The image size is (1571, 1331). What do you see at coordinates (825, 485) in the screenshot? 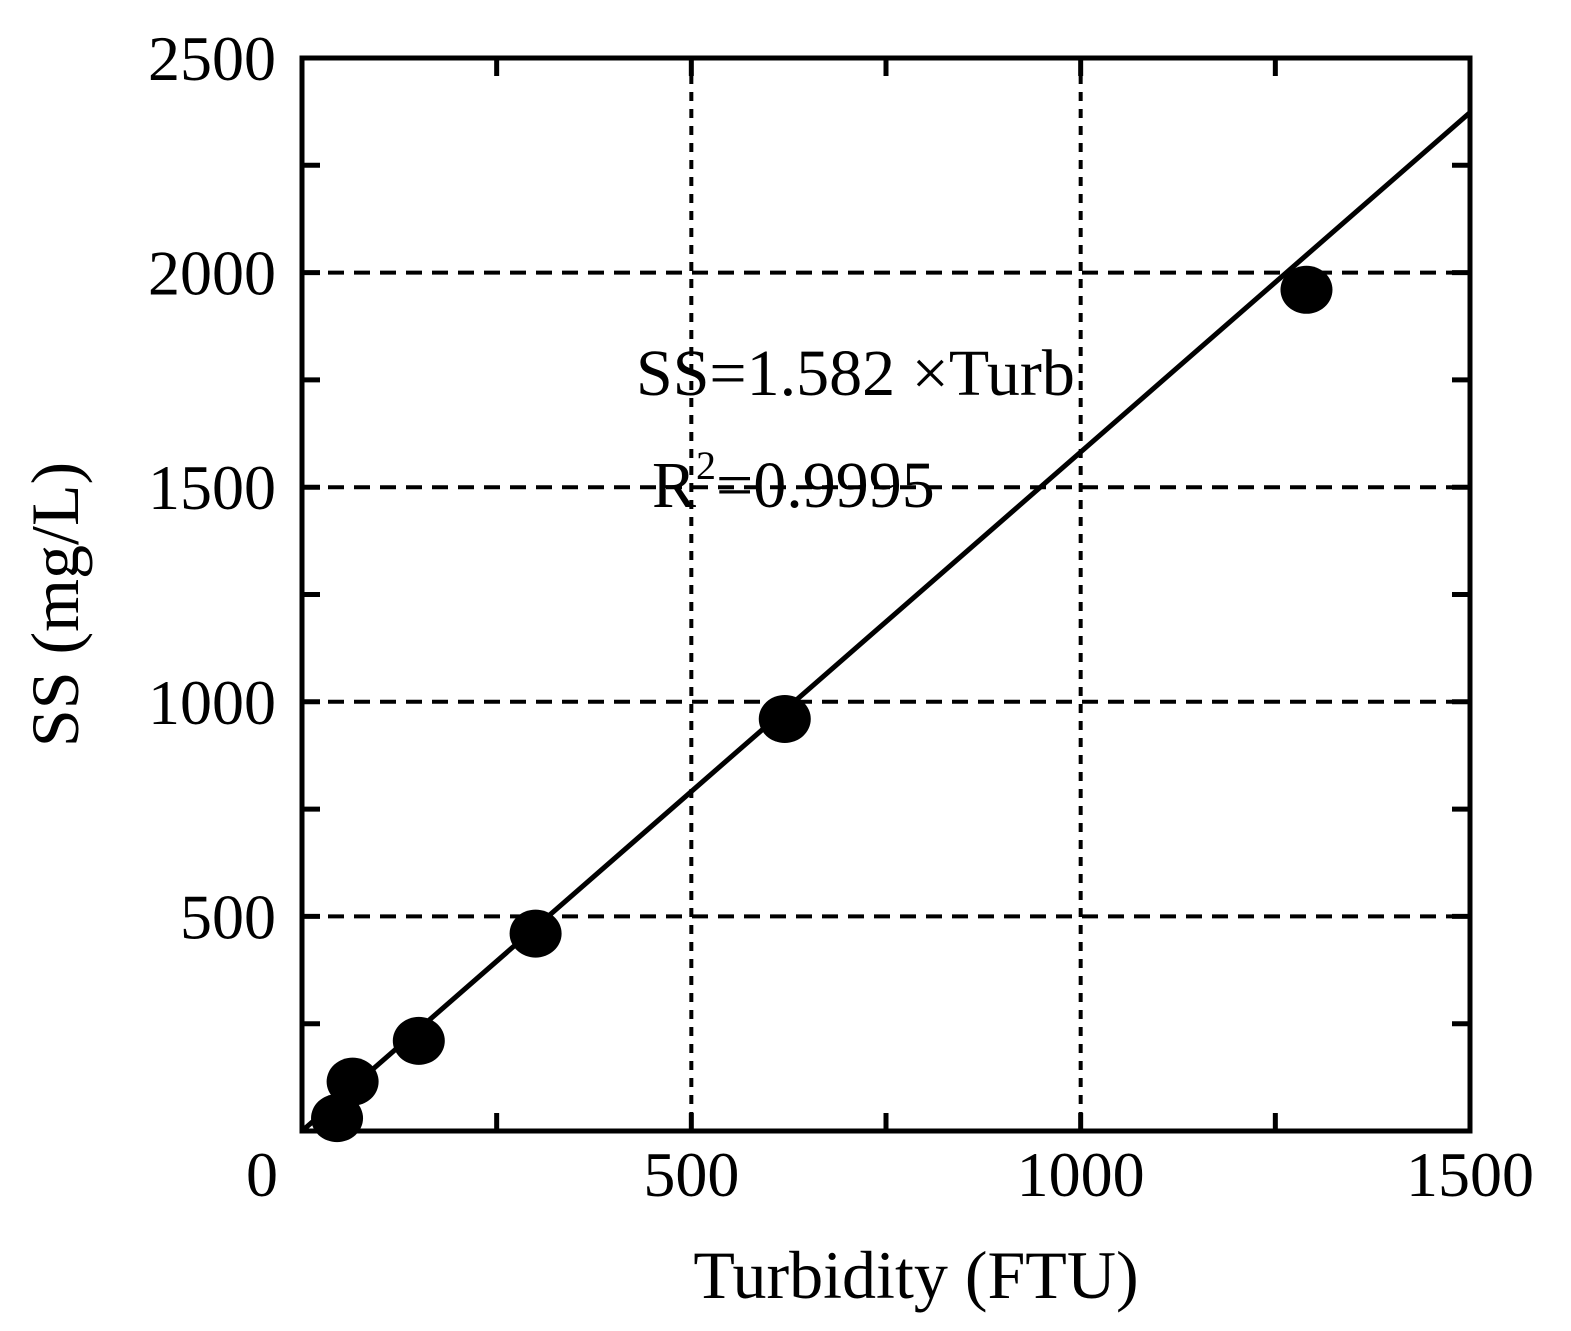
I see `r-squared-value: =0.9995` at bounding box center [825, 485].